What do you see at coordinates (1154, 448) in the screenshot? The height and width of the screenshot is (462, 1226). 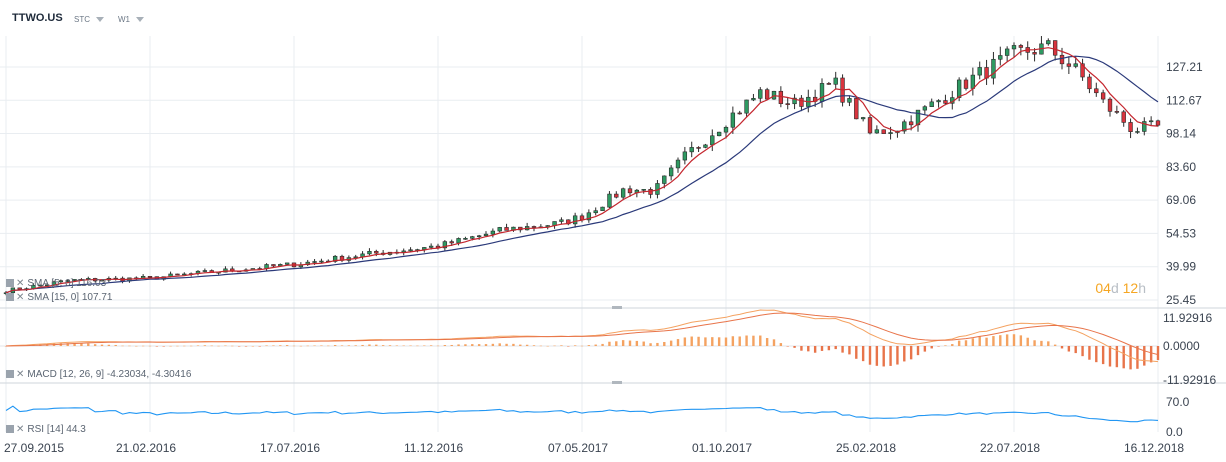 I see `date-tick-label: 16.12.2018` at bounding box center [1154, 448].